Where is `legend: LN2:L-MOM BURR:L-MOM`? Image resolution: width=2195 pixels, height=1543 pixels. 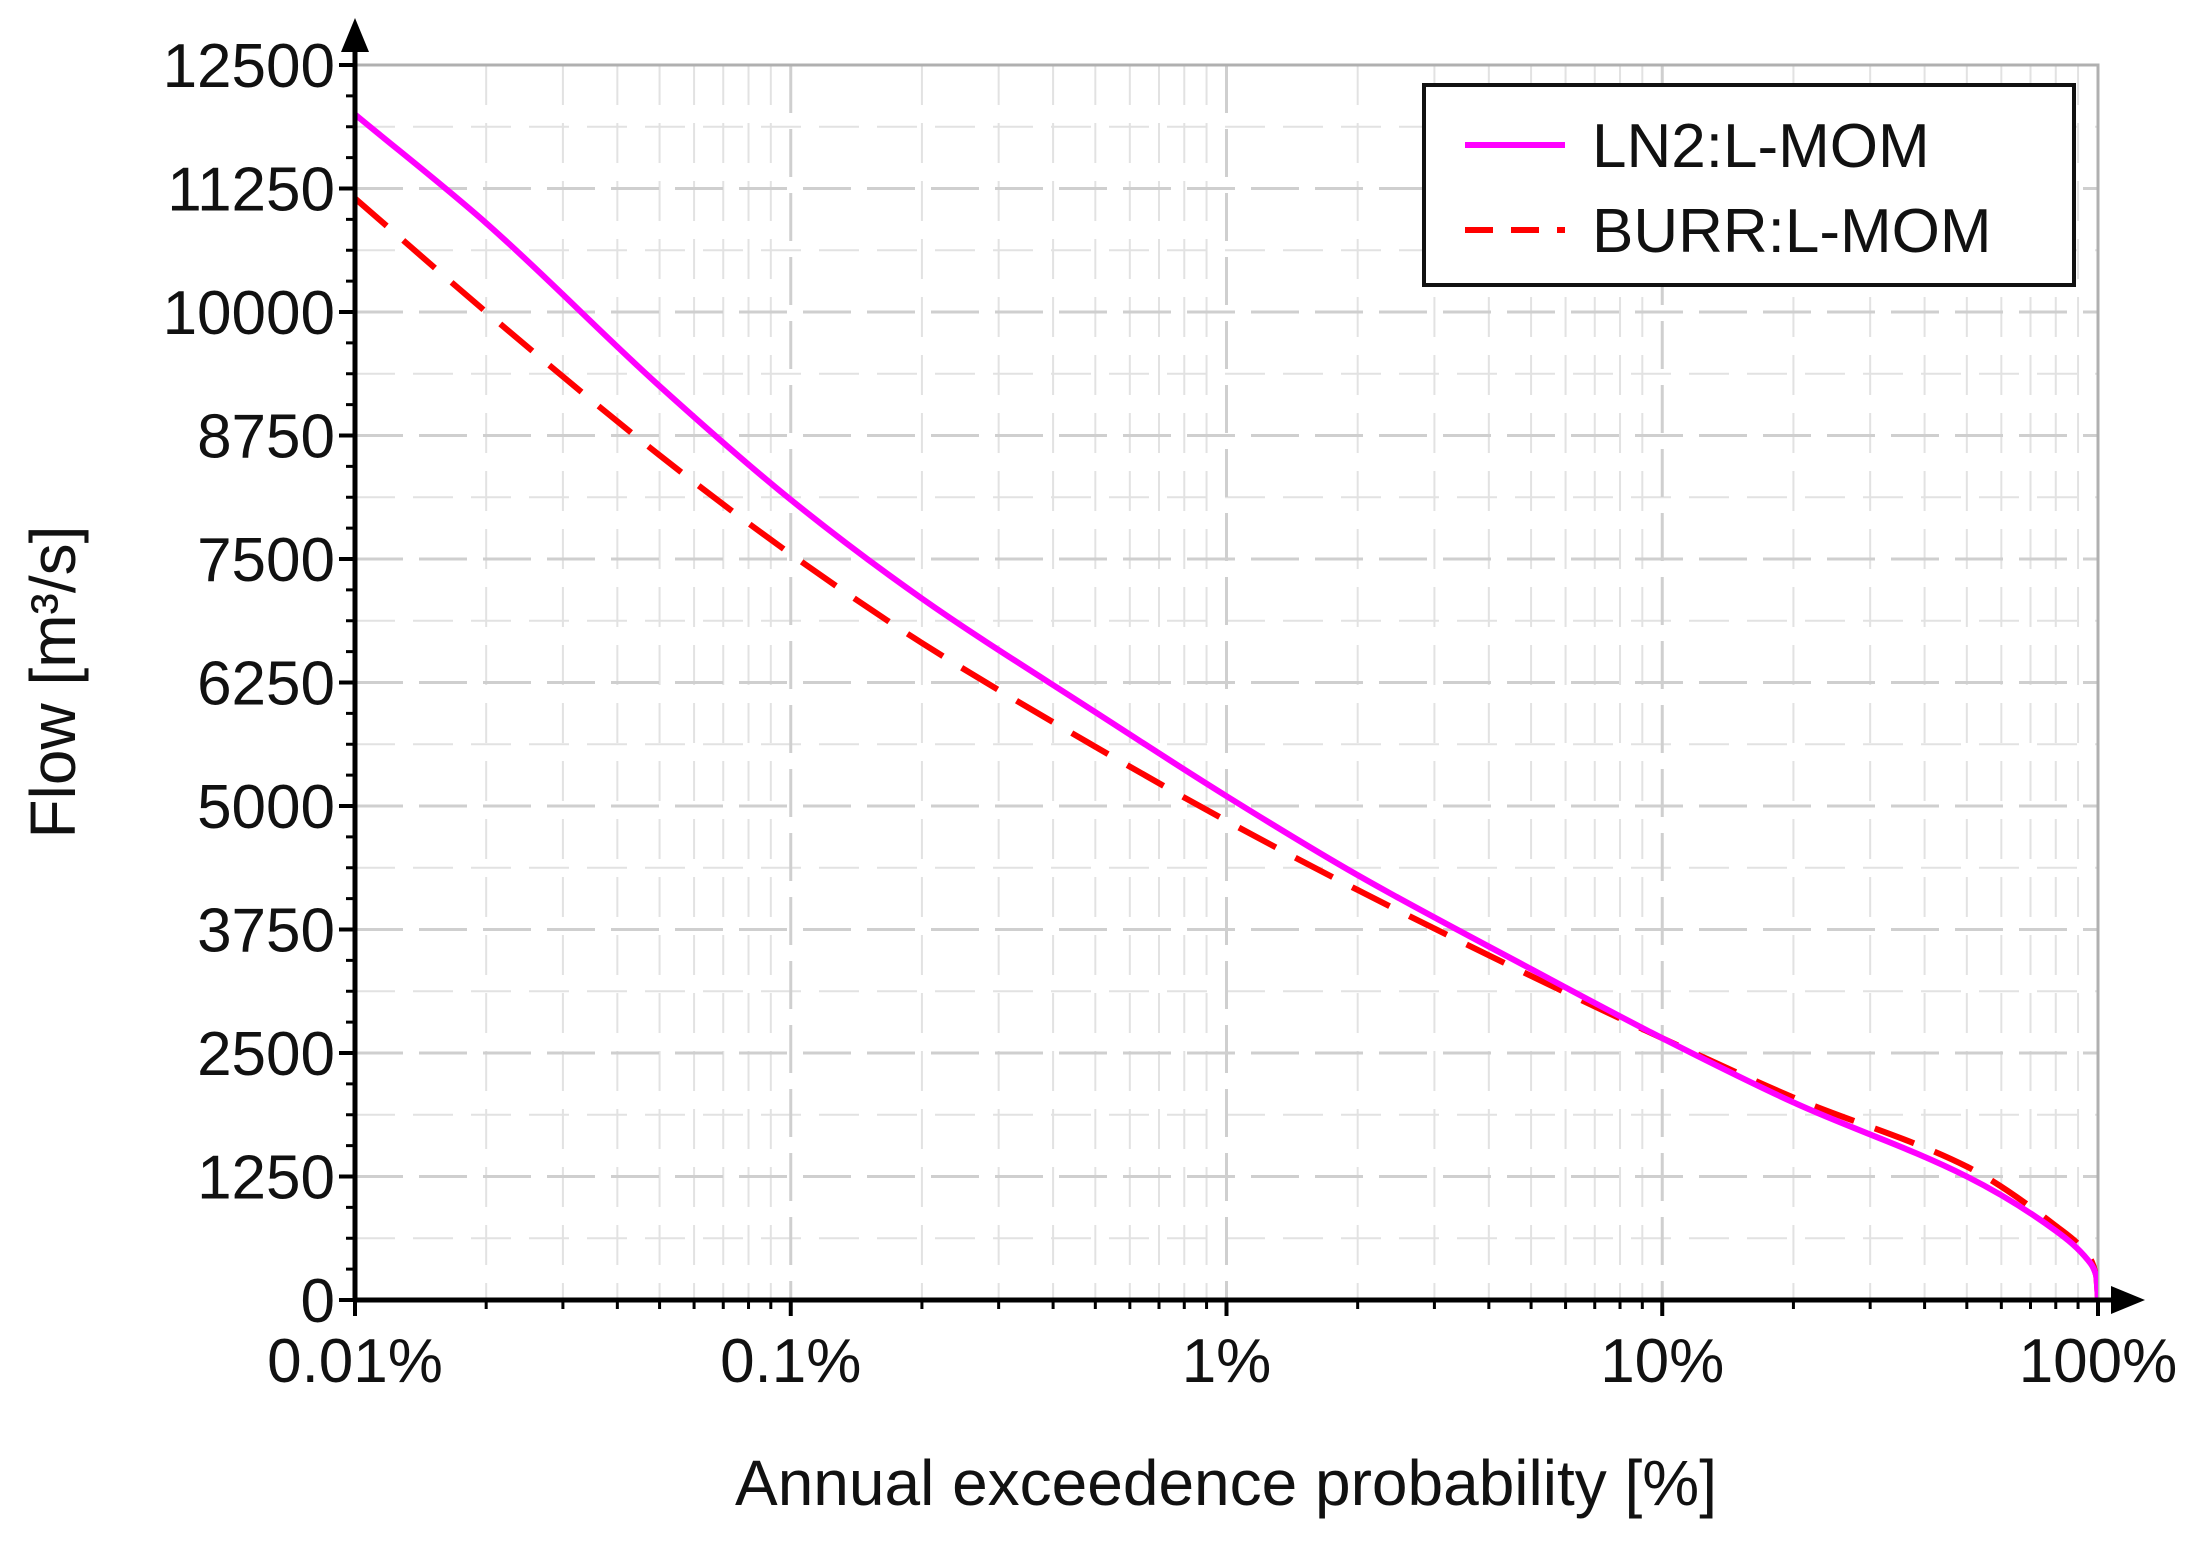 legend: LN2:L-MOM BURR:L-MOM is located at coordinates (1749, 185).